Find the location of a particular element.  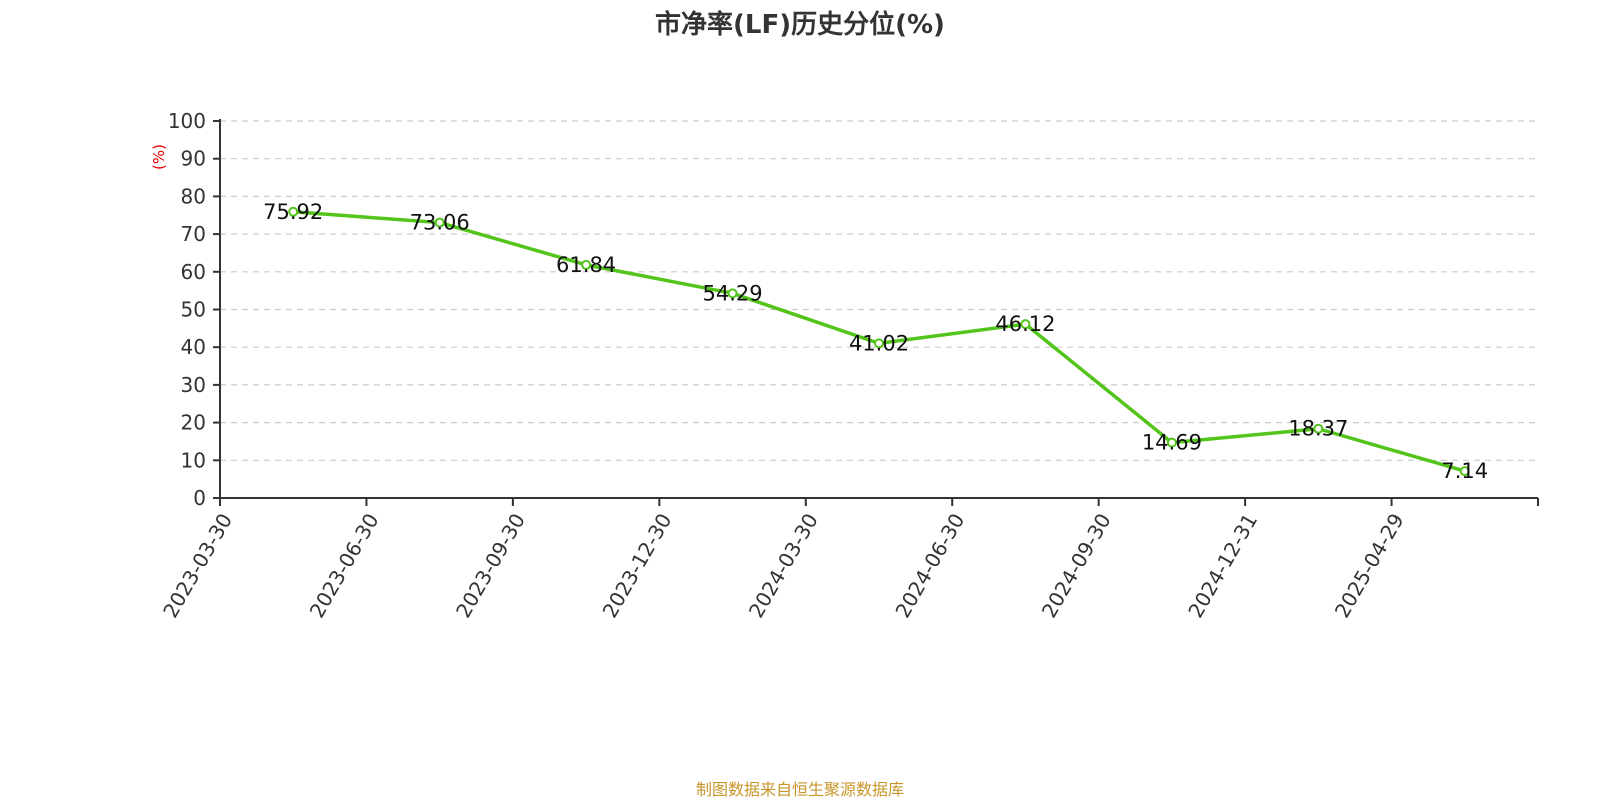

data-label: 75.92 is located at coordinates (293, 212).